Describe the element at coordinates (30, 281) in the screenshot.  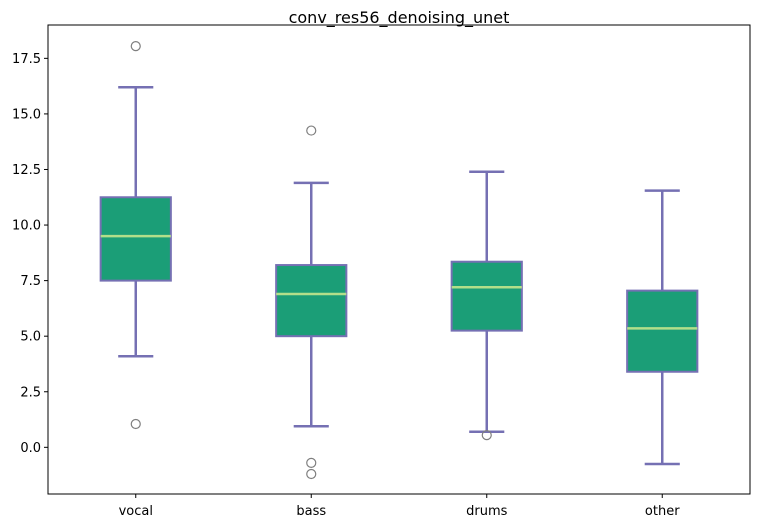
I see `y-tick-label: 7.5` at that location.